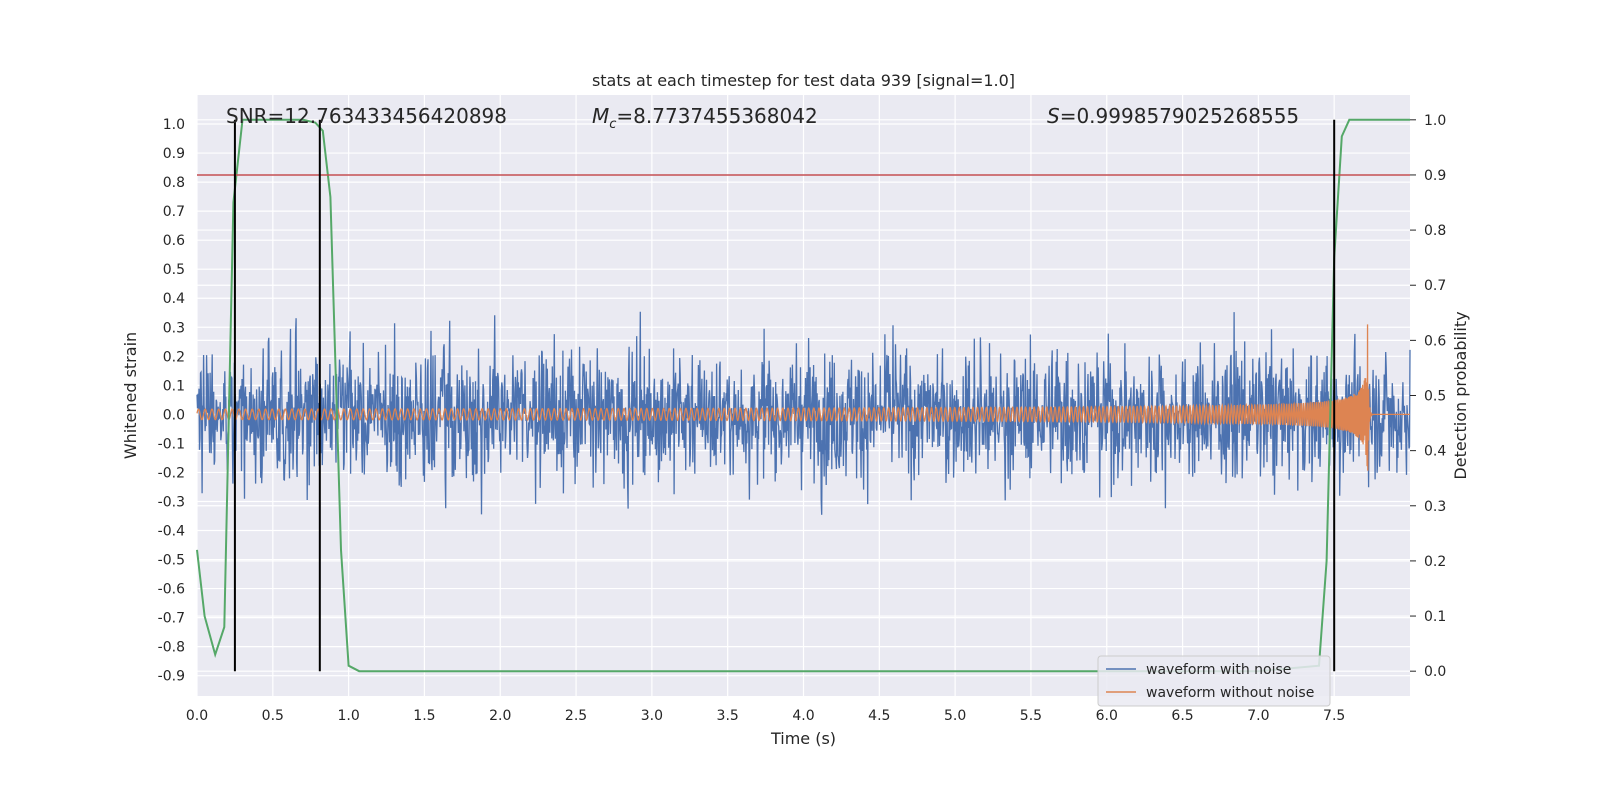  Describe the element at coordinates (1182, 716) in the screenshot. I see `x-tick-label: 6.5` at that location.